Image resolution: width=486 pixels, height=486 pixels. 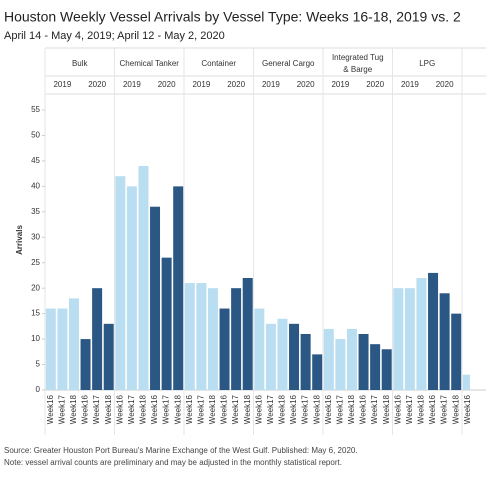 What do you see at coordinates (218, 63) in the screenshot?
I see `group-label: Container` at bounding box center [218, 63].